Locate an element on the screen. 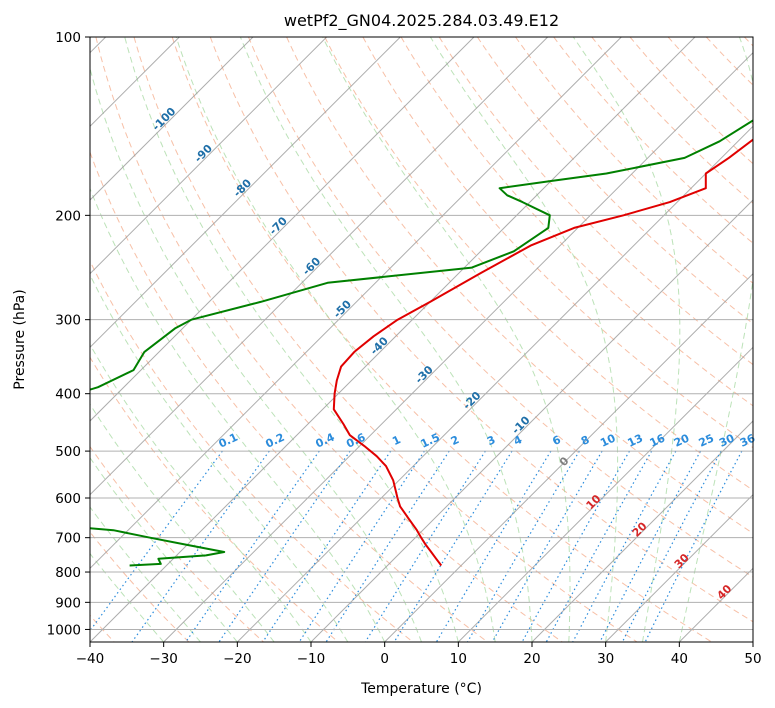 This screenshot has width=775, height=708. x-tick-label: 30 is located at coordinates (605, 659).